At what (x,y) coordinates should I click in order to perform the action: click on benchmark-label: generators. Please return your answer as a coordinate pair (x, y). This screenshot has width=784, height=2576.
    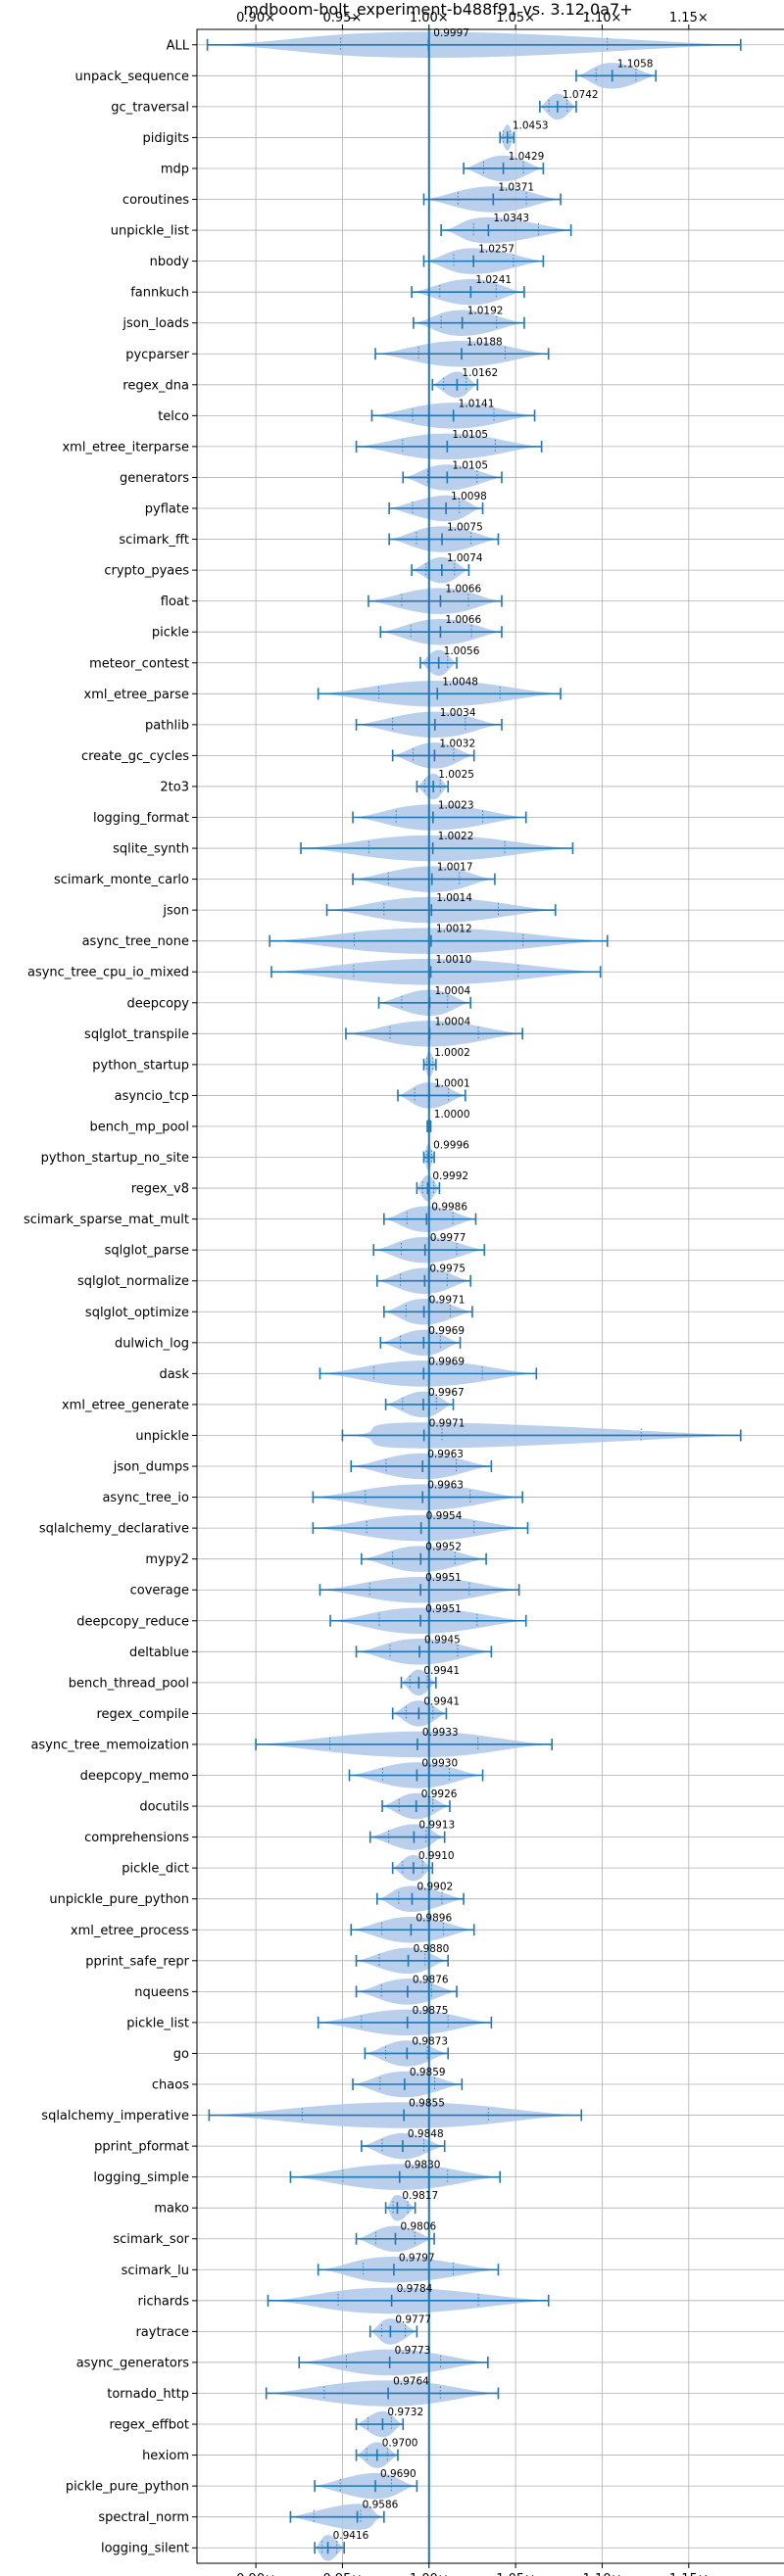
    Looking at the image, I should click on (154, 479).